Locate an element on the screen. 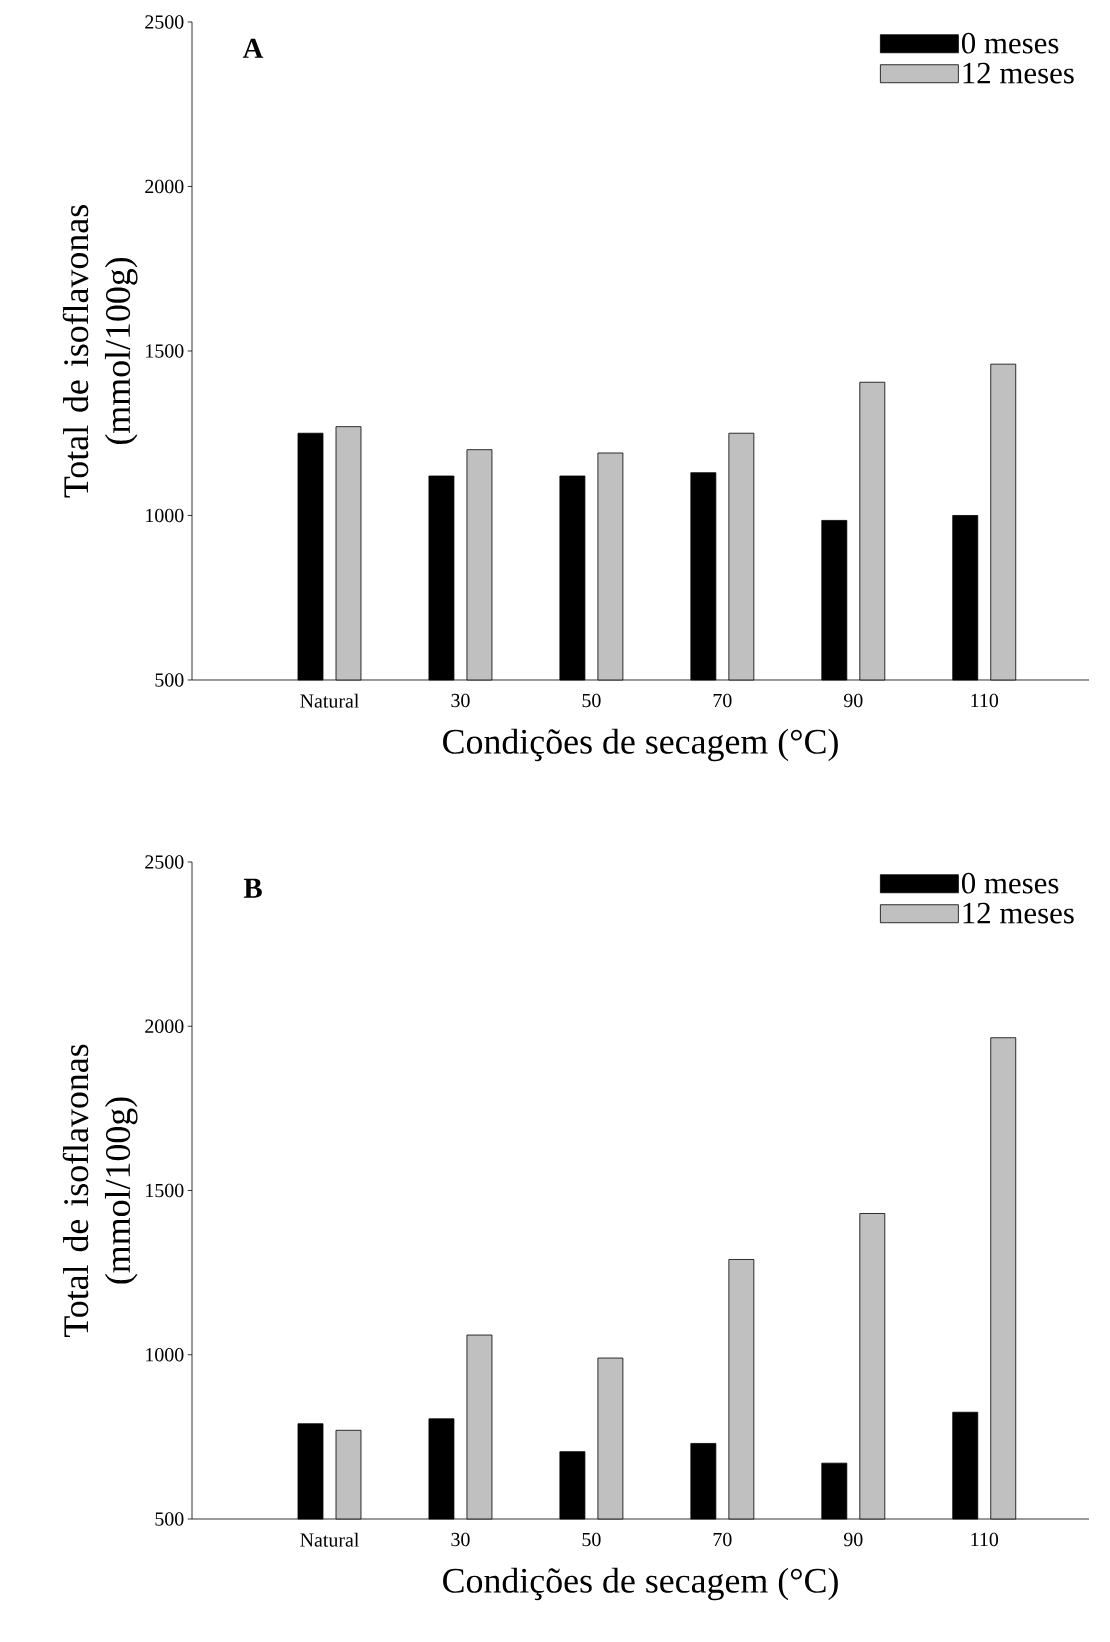 This screenshot has height=1642, width=1110. annotation: A is located at coordinates (253, 48).